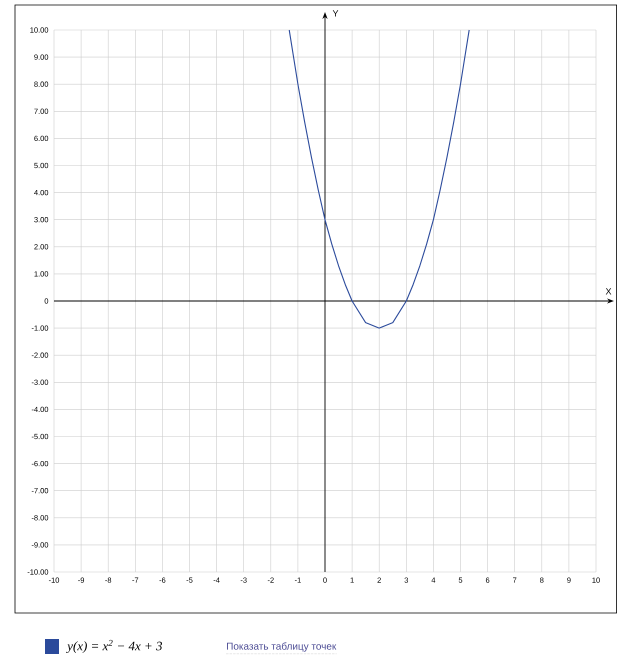 The width and height of the screenshot is (617, 663). Describe the element at coordinates (114, 647) in the screenshot. I see `legend-label: y(x) = x$^{2}$ − 4x + 3` at that location.